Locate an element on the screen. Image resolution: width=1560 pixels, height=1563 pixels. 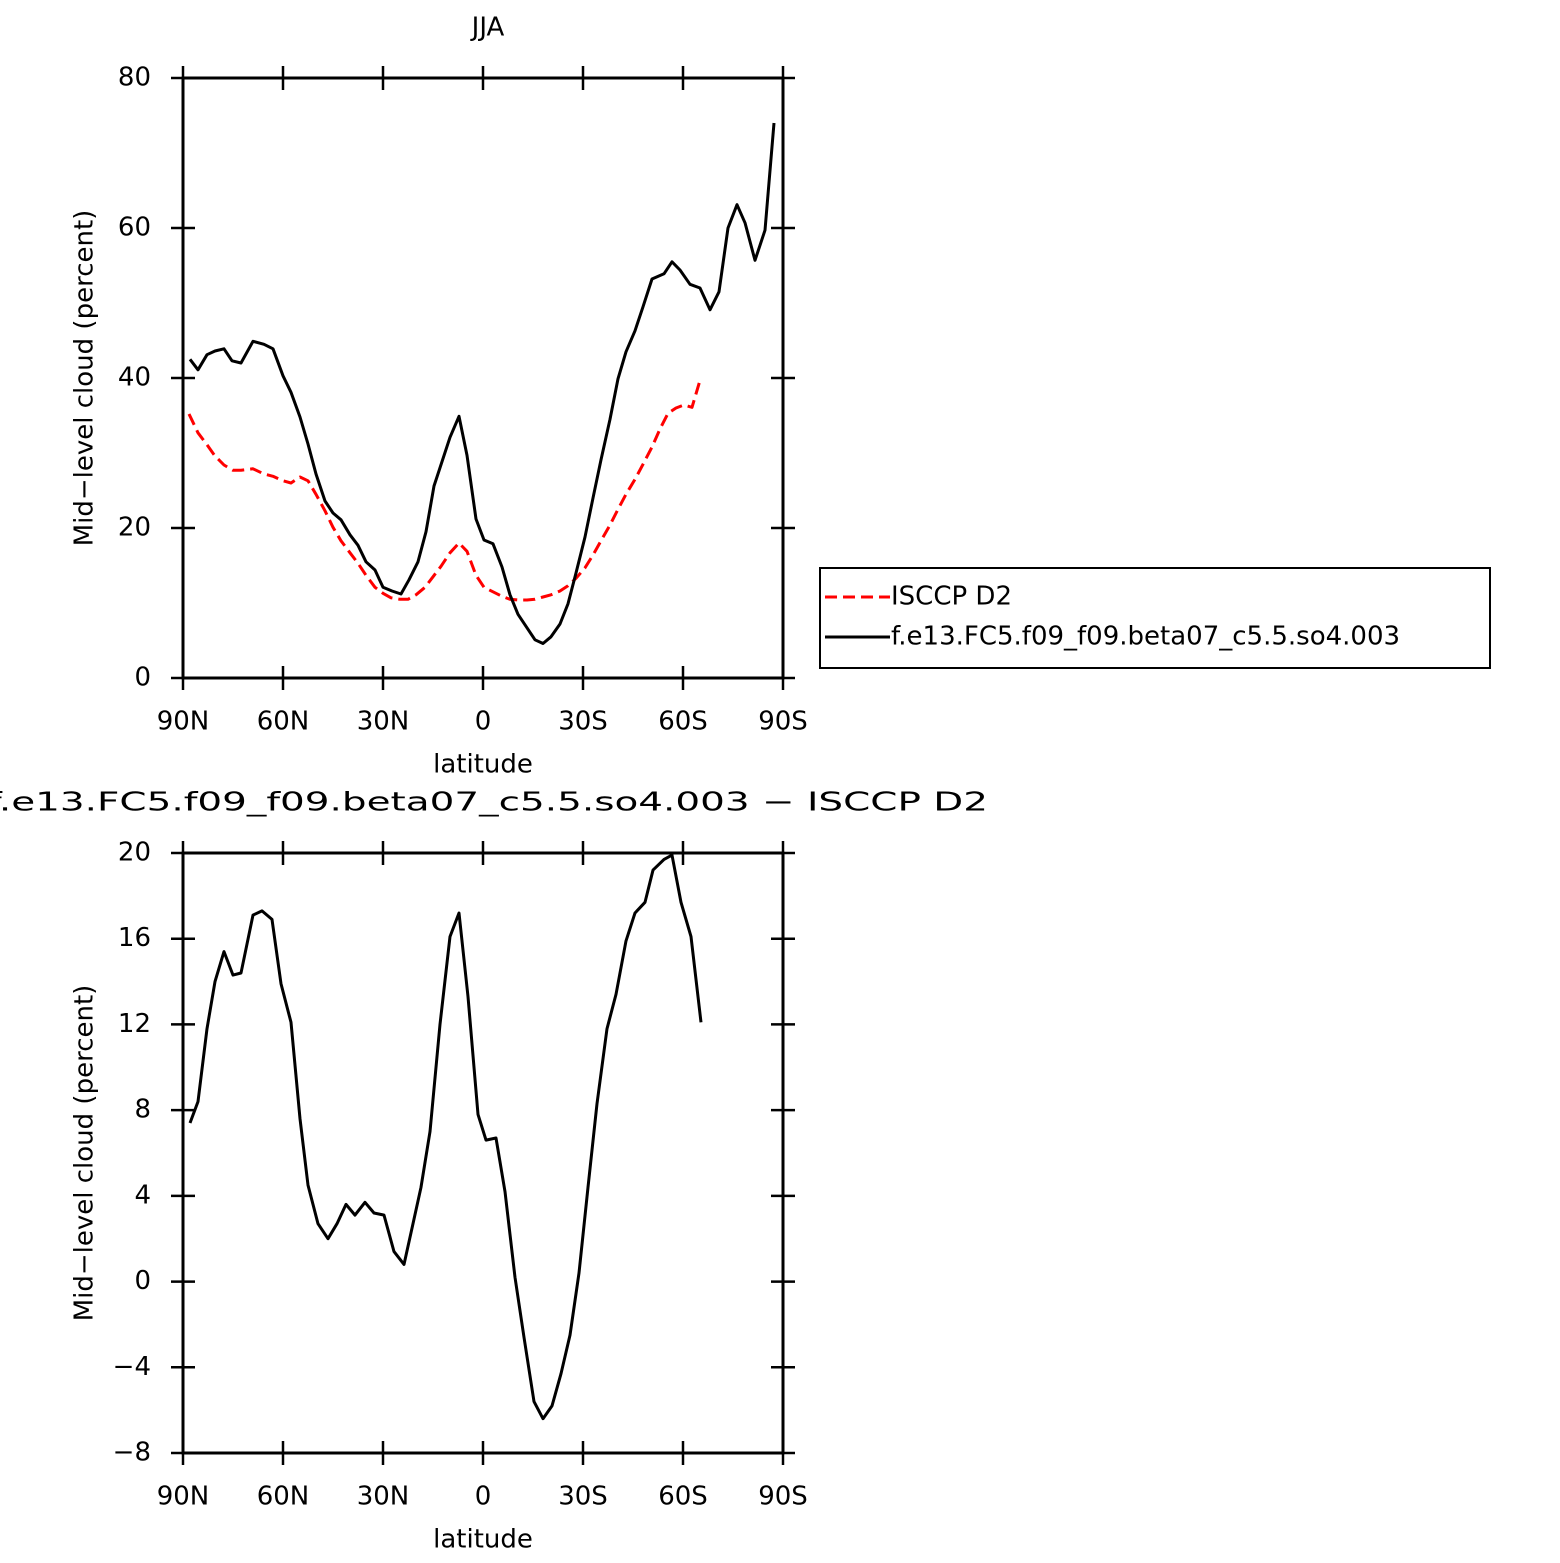
legend-label: ISCCP D2 is located at coordinates (951, 597).